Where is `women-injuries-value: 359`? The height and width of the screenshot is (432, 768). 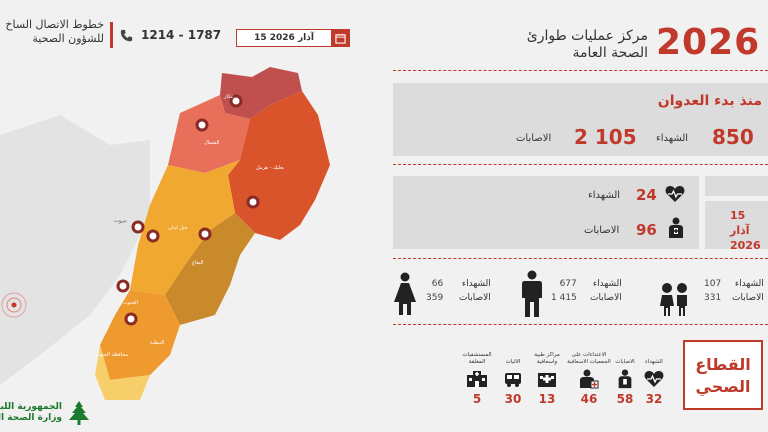
women-injuries-value: 359 is located at coordinates (435, 298).